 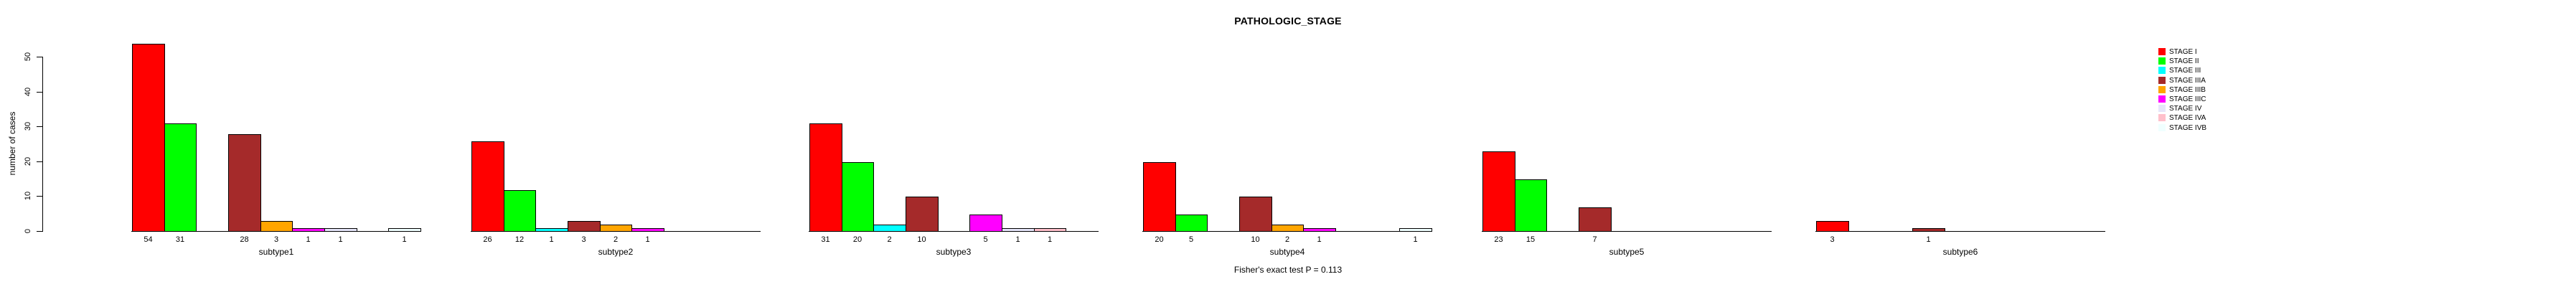 I want to click on bar-count-label: 15, so click(x=1531, y=240).